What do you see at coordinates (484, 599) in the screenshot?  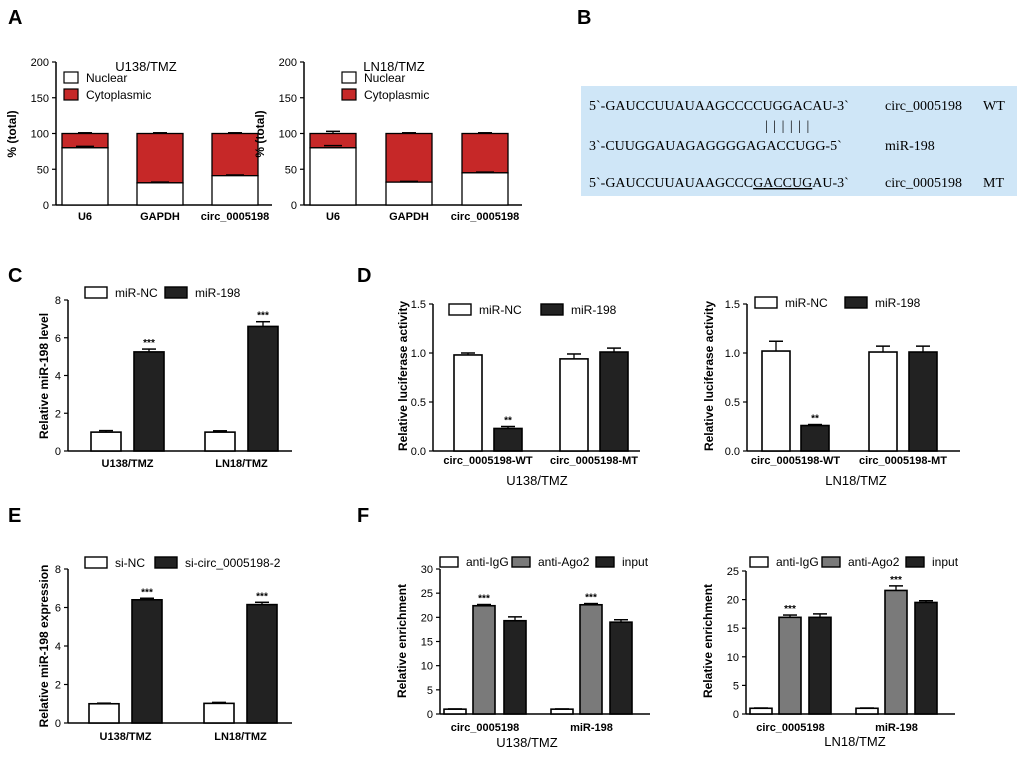 I see `significance-mark-f1: ***` at bounding box center [484, 599].